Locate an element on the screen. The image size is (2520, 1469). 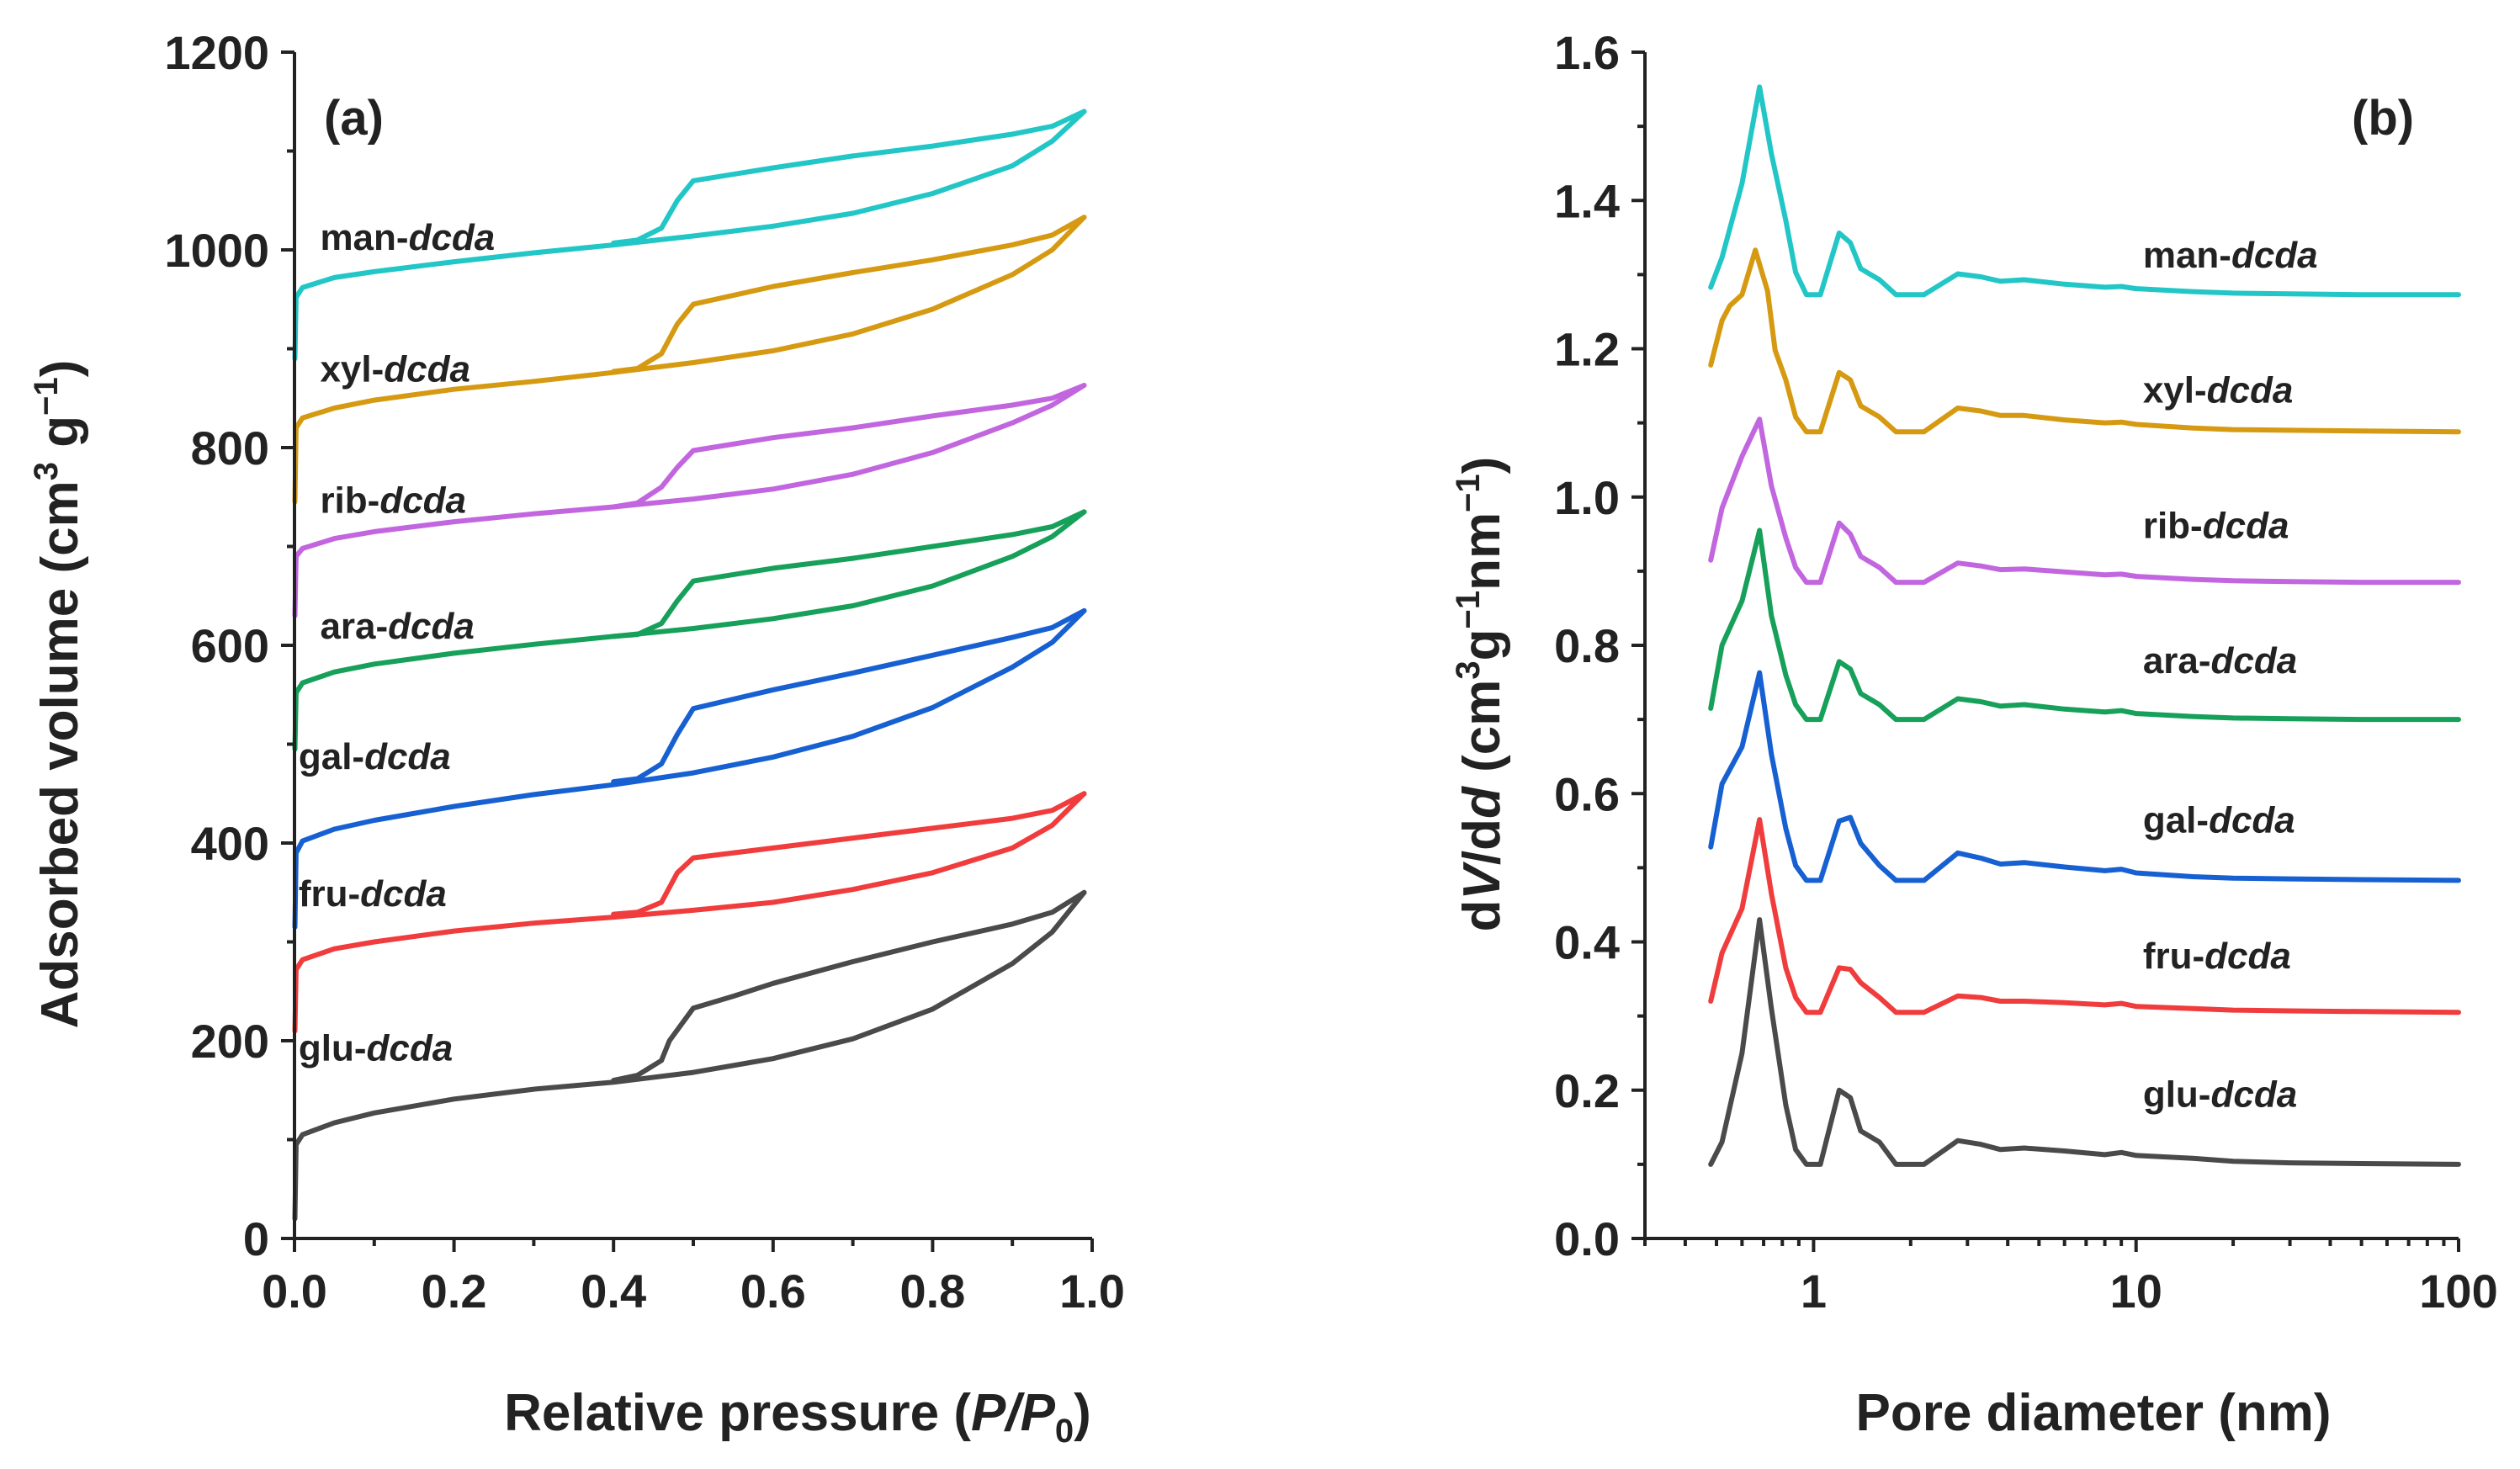
panel-b-series-label: fru-dcda is located at coordinates (2217, 956).